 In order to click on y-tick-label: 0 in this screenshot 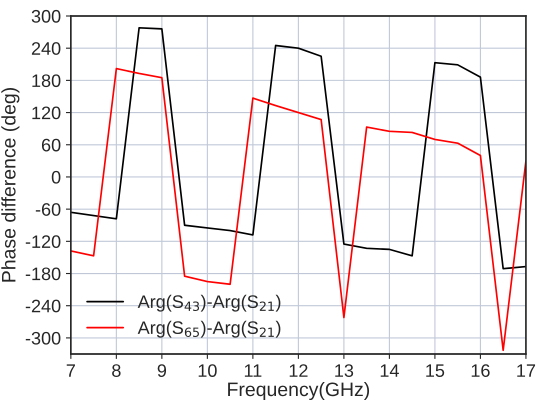, I will do `click(56, 177)`.